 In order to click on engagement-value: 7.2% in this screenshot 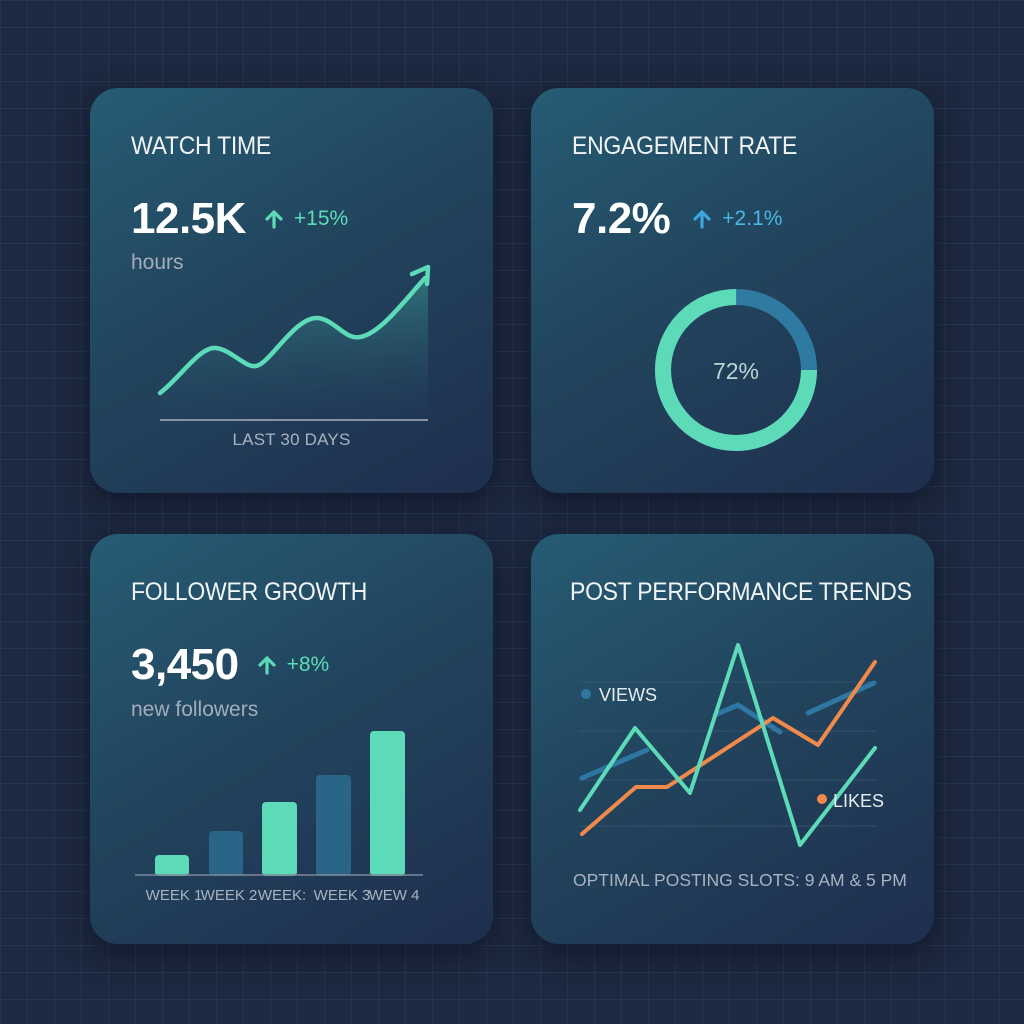, I will do `click(621, 218)`.